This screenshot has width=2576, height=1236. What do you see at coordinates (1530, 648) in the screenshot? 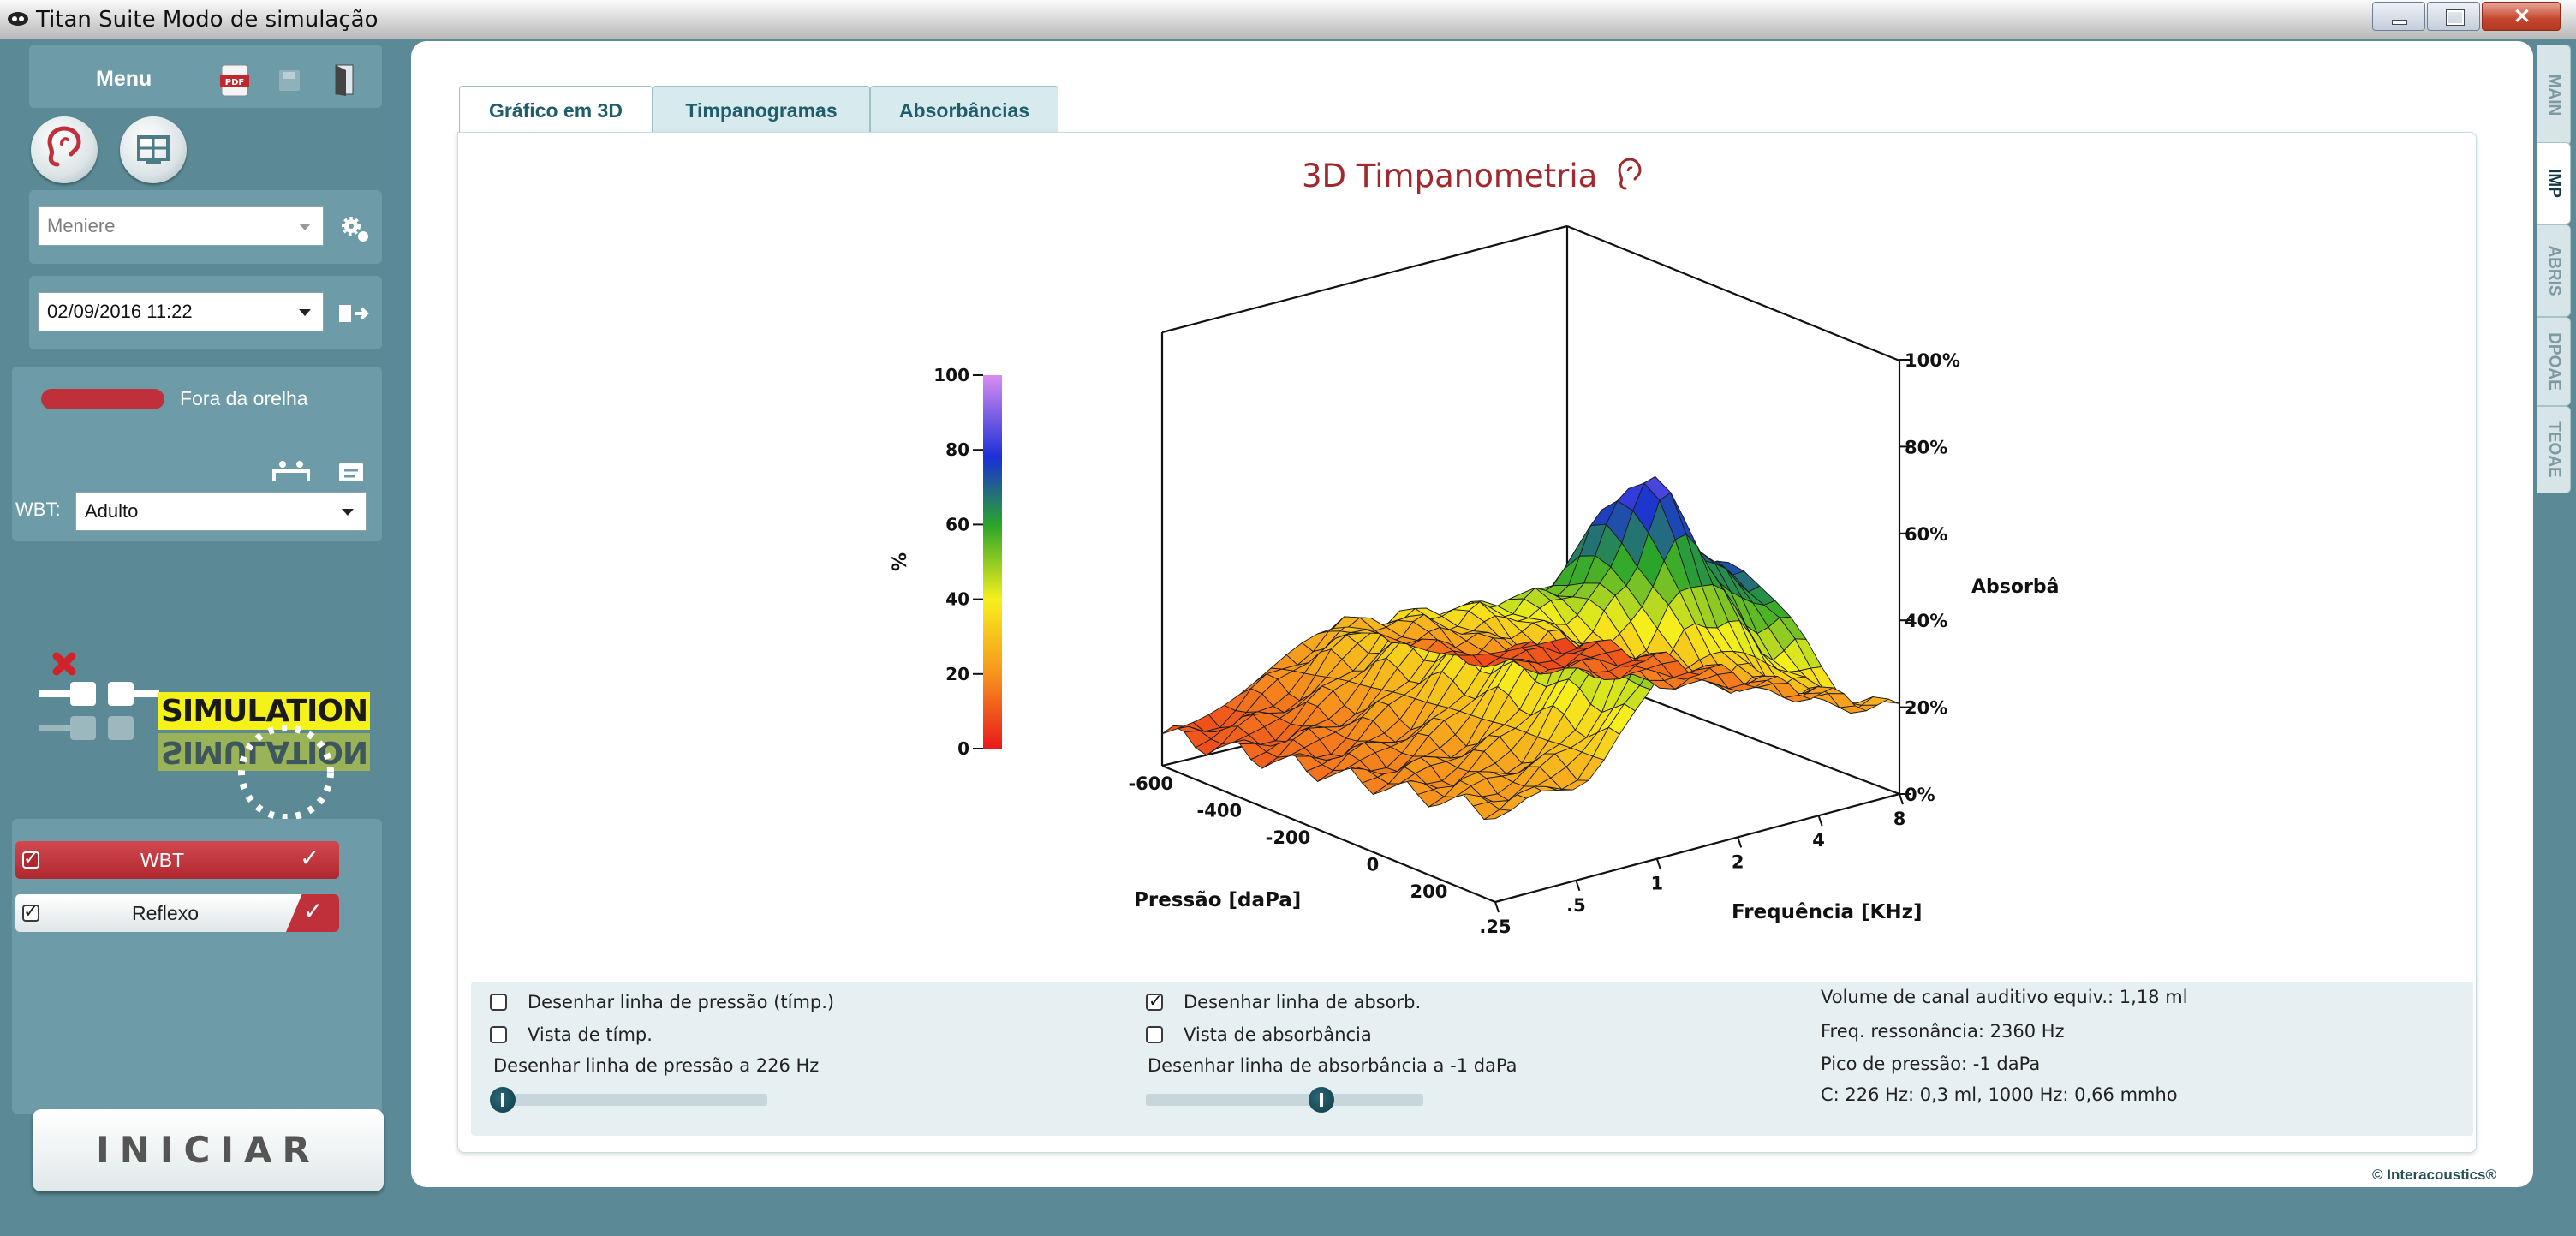
I see `surface-mesh` at bounding box center [1530, 648].